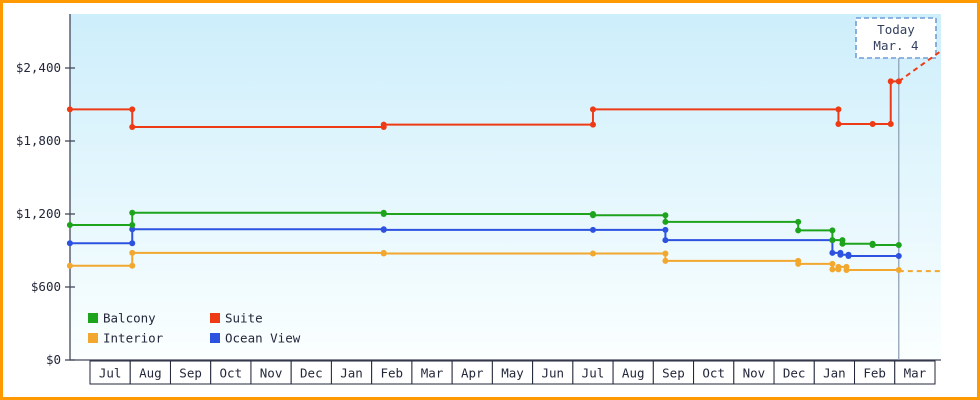 This screenshot has height=400, width=980. Describe the element at coordinates (484, 229) in the screenshot. I see `series-line-balcony` at that location.